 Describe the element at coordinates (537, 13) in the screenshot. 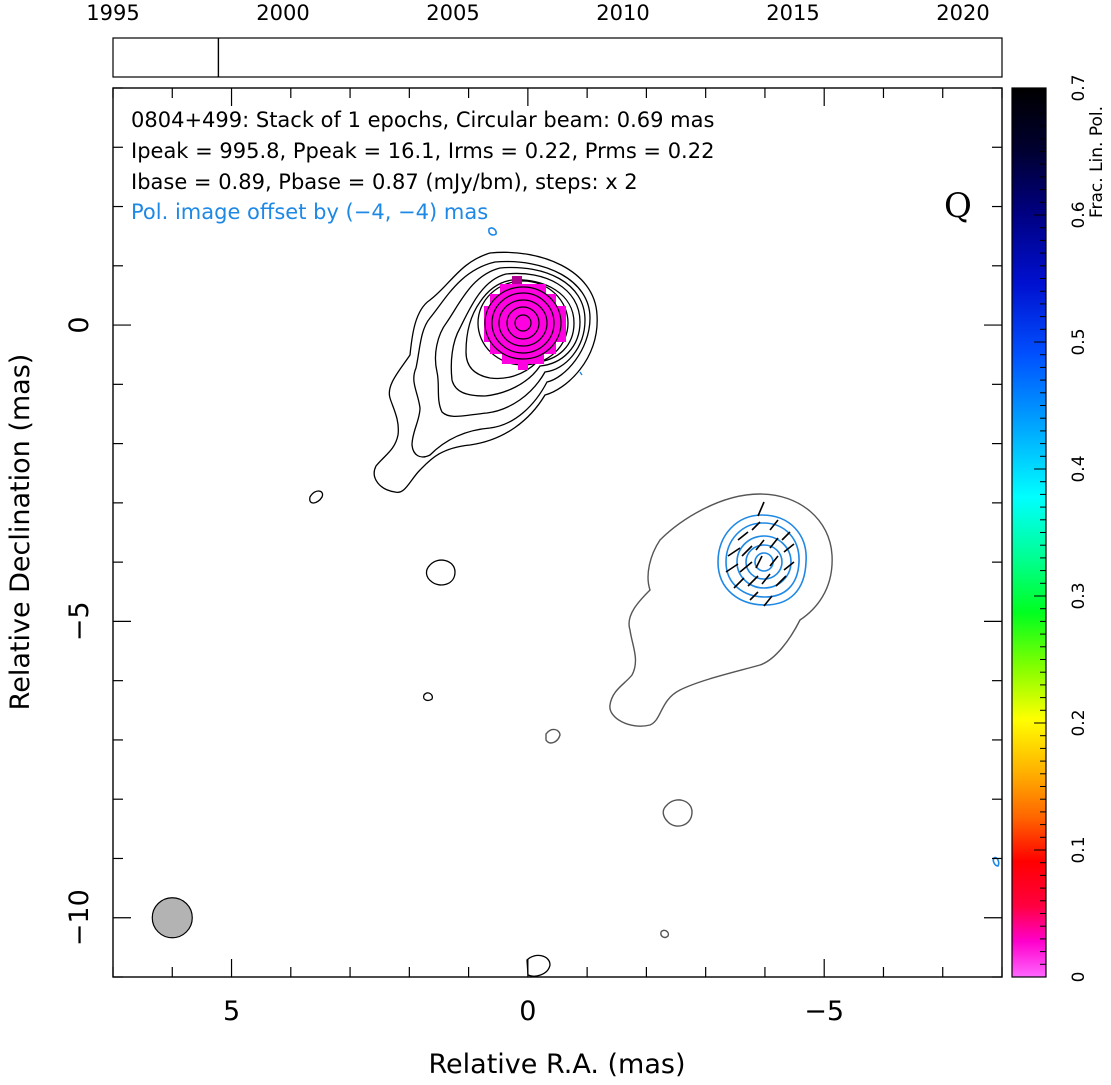

I see `timeline-year-labels: 1995 2000 2005 2010 2015 2020` at that location.